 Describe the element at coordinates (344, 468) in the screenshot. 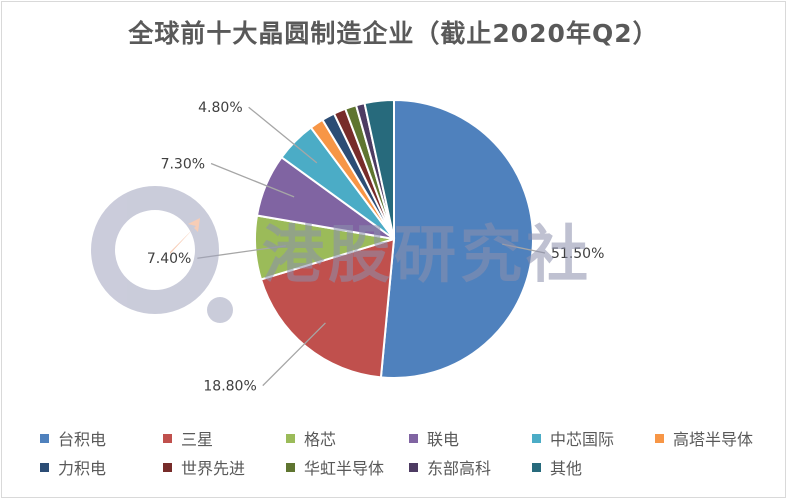

I see `legend-label: 华虹半导体` at that location.